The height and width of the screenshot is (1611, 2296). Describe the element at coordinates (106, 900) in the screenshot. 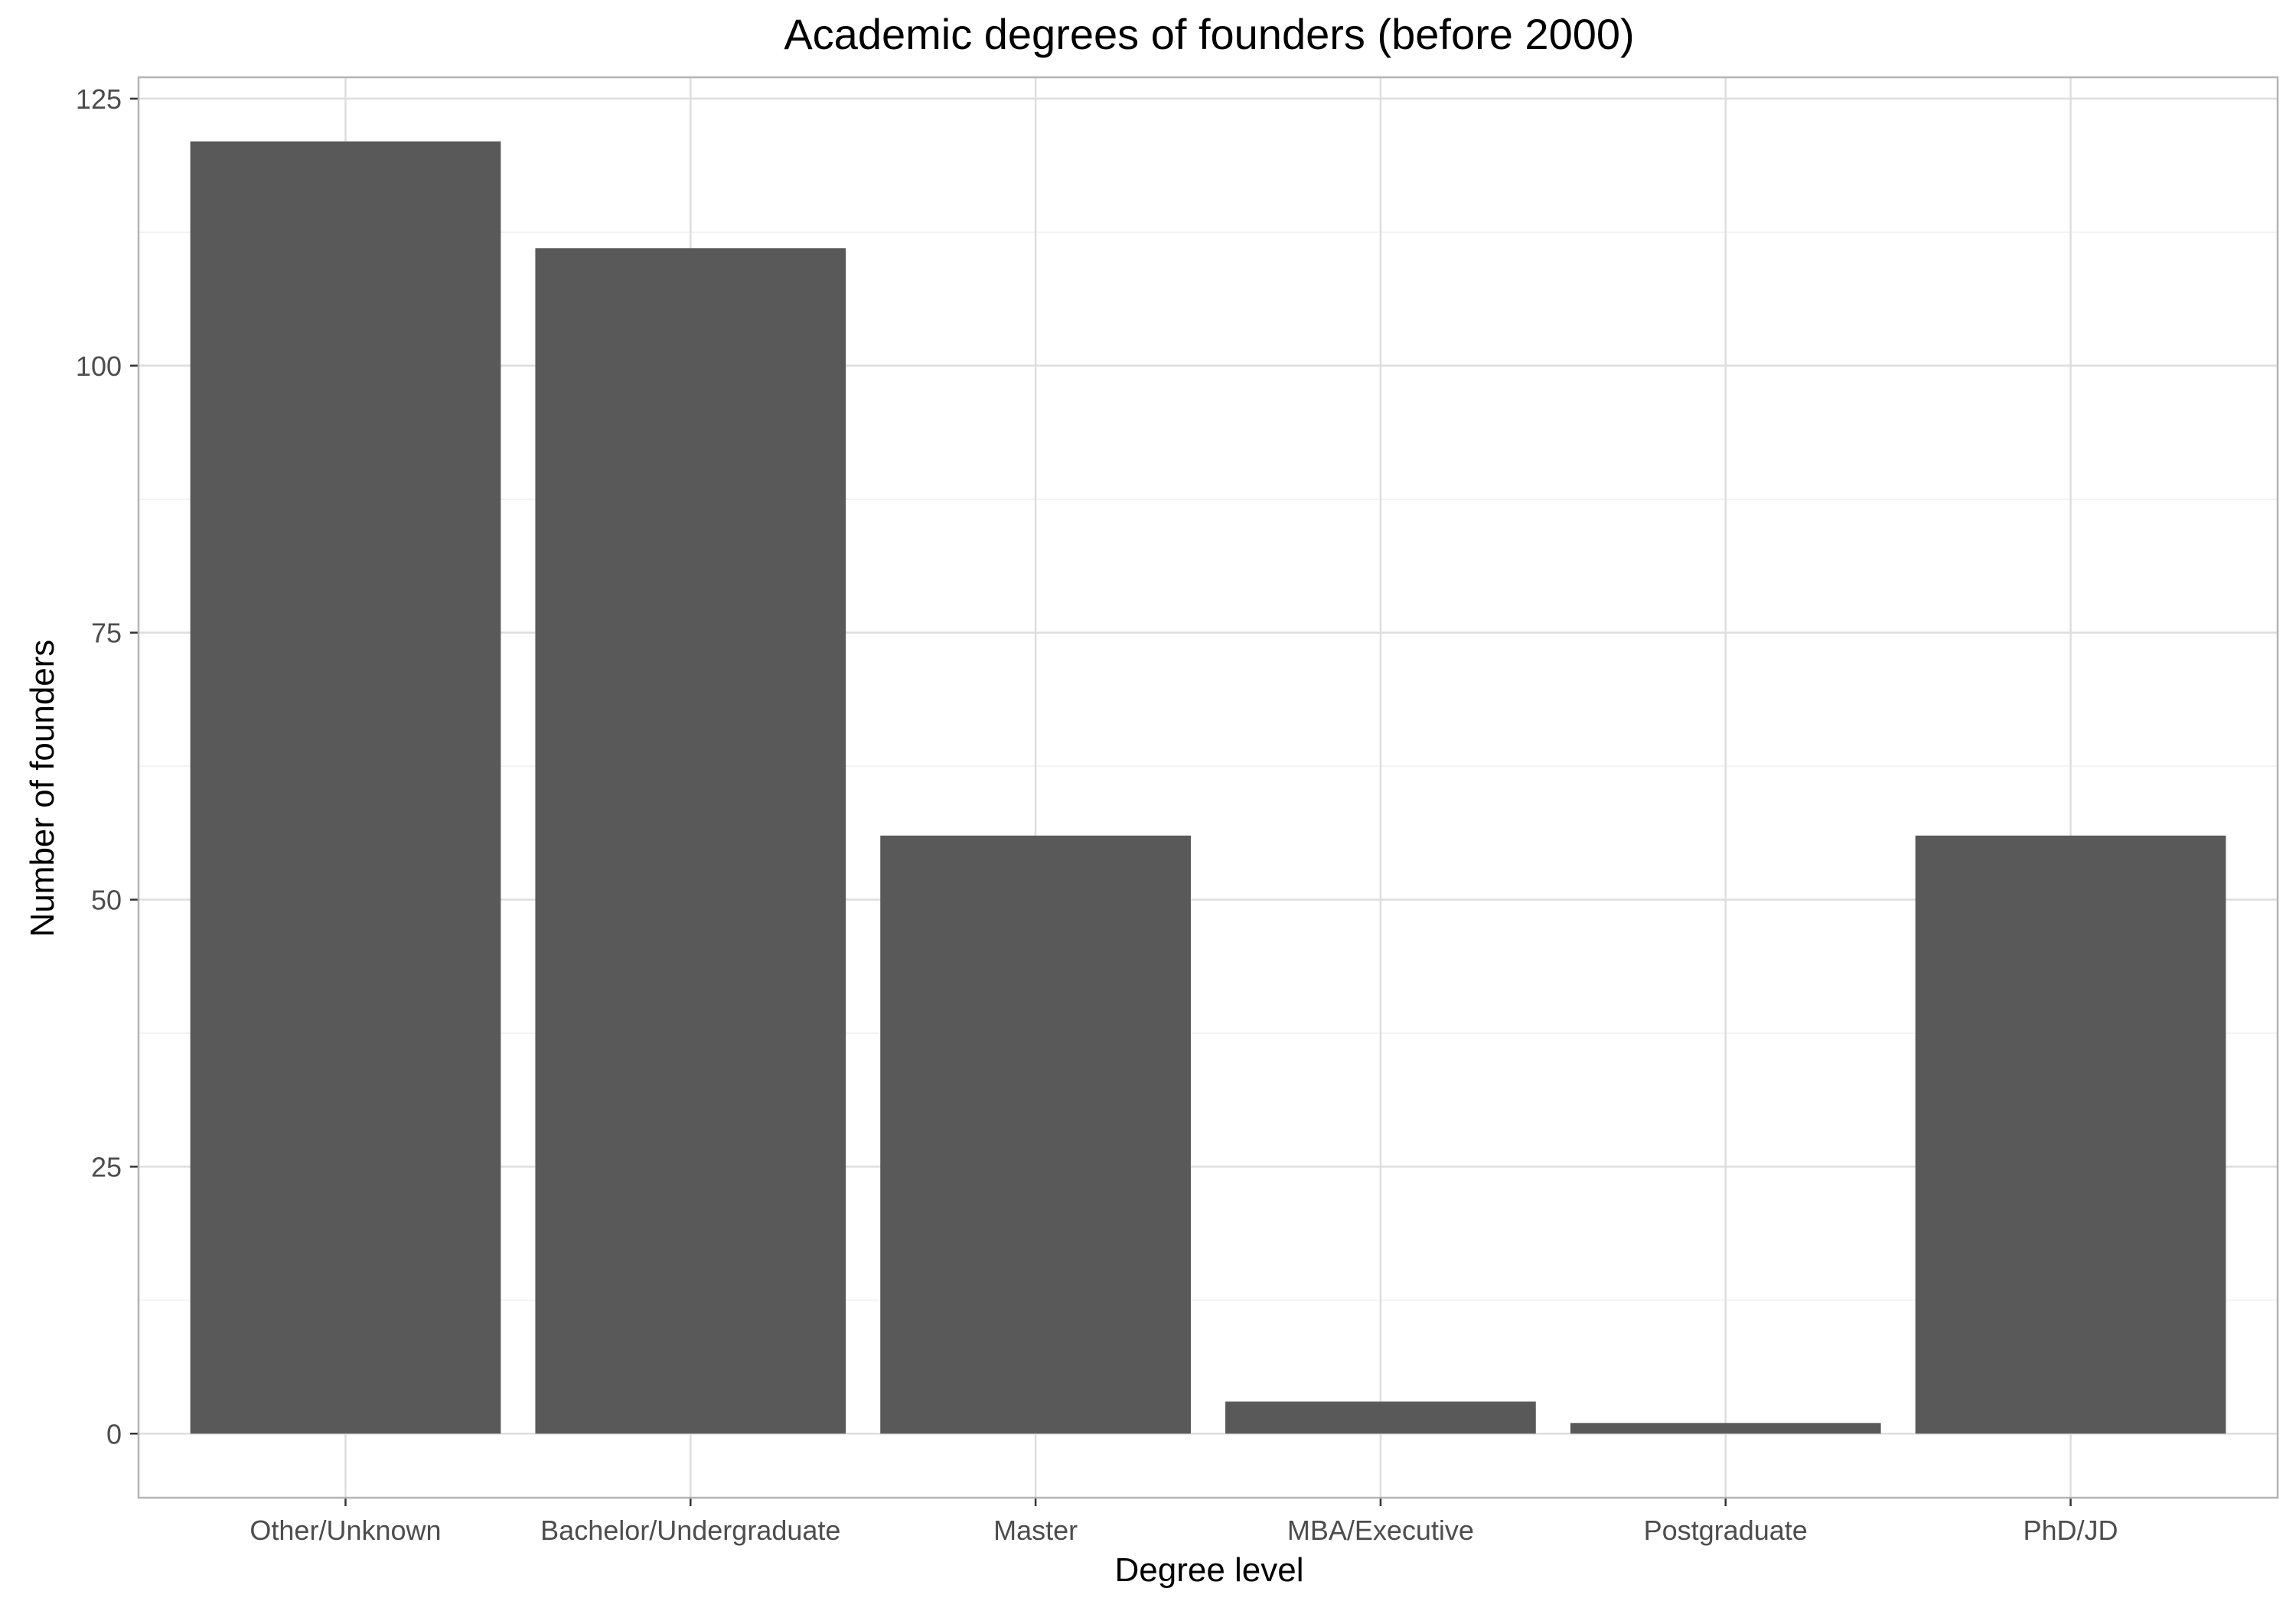

I see `y-tick-label: 50` at that location.